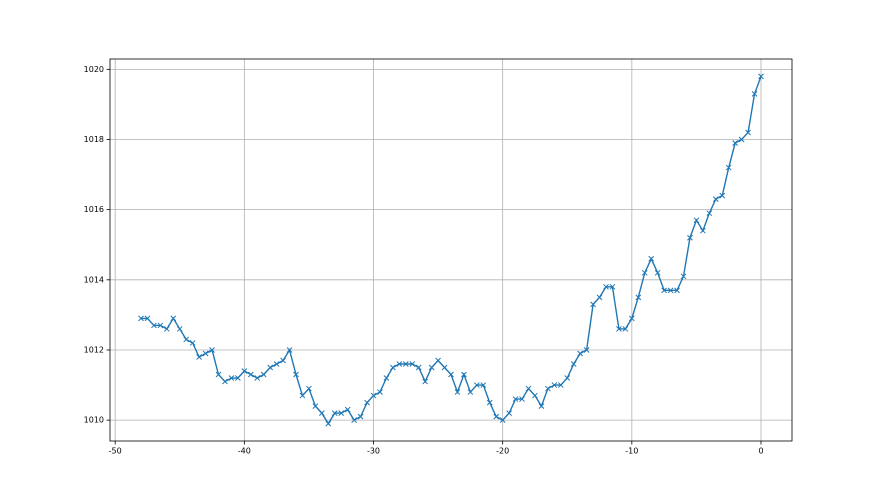 This screenshot has height=499, width=880. What do you see at coordinates (94, 139) in the screenshot?
I see `y-tick-label: 1018` at bounding box center [94, 139].